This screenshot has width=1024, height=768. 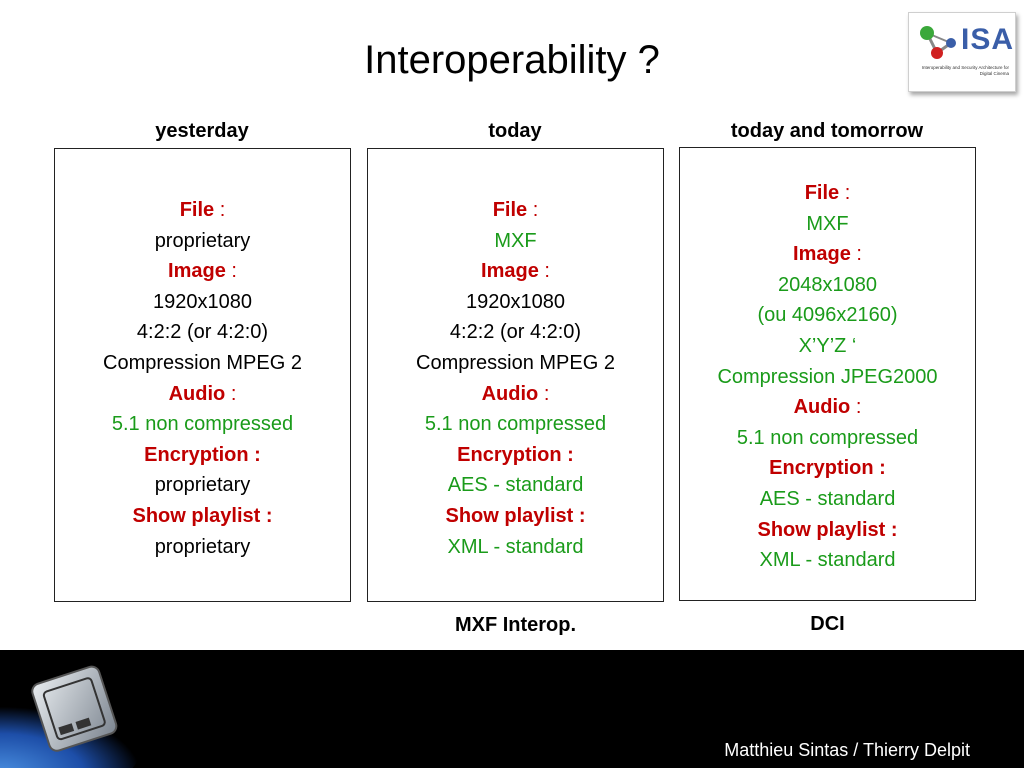 I want to click on file-value: proprietary, so click(x=202, y=240).